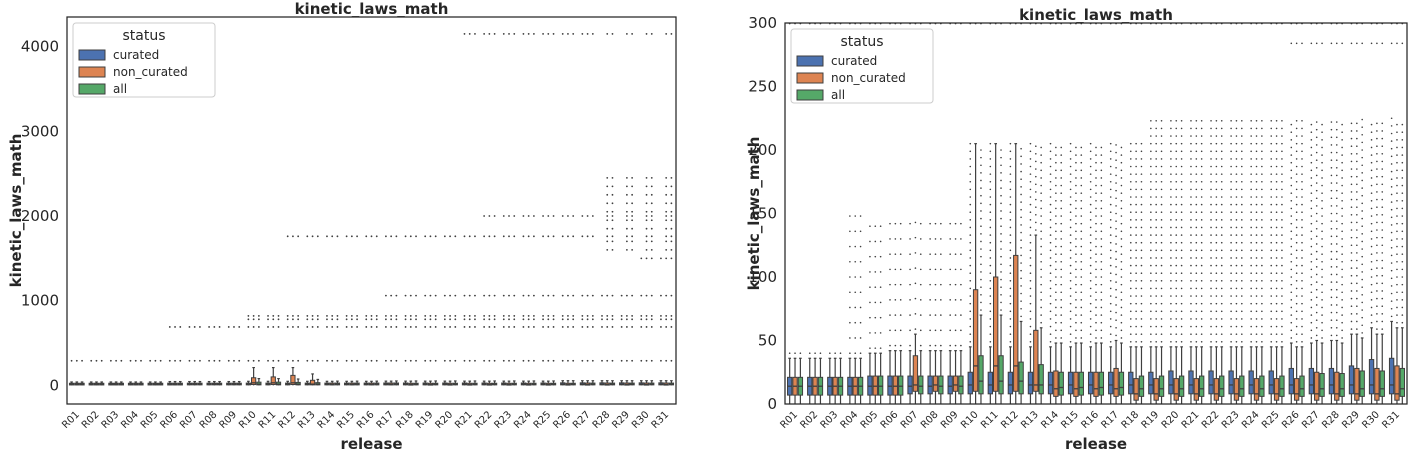 Image resolution: width=1419 pixels, height=458 pixels. What do you see at coordinates (961, 385) in the screenshot?
I see `box-all-R09` at bounding box center [961, 385].